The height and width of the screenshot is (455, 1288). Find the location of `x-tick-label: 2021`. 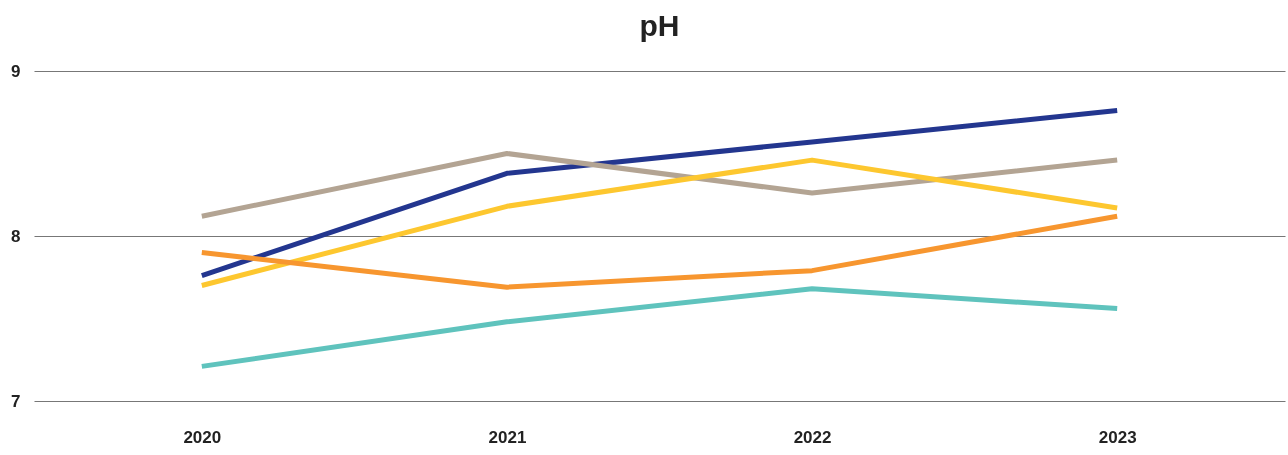

x-tick-label: 2021 is located at coordinates (507, 437).